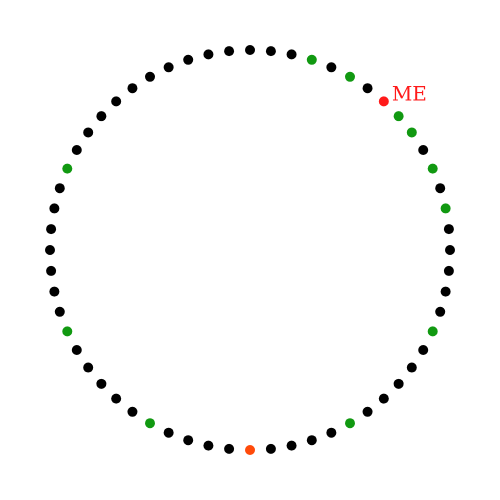  What do you see at coordinates (250, 450) in the screenshot?
I see `bottom-dot` at bounding box center [250, 450].